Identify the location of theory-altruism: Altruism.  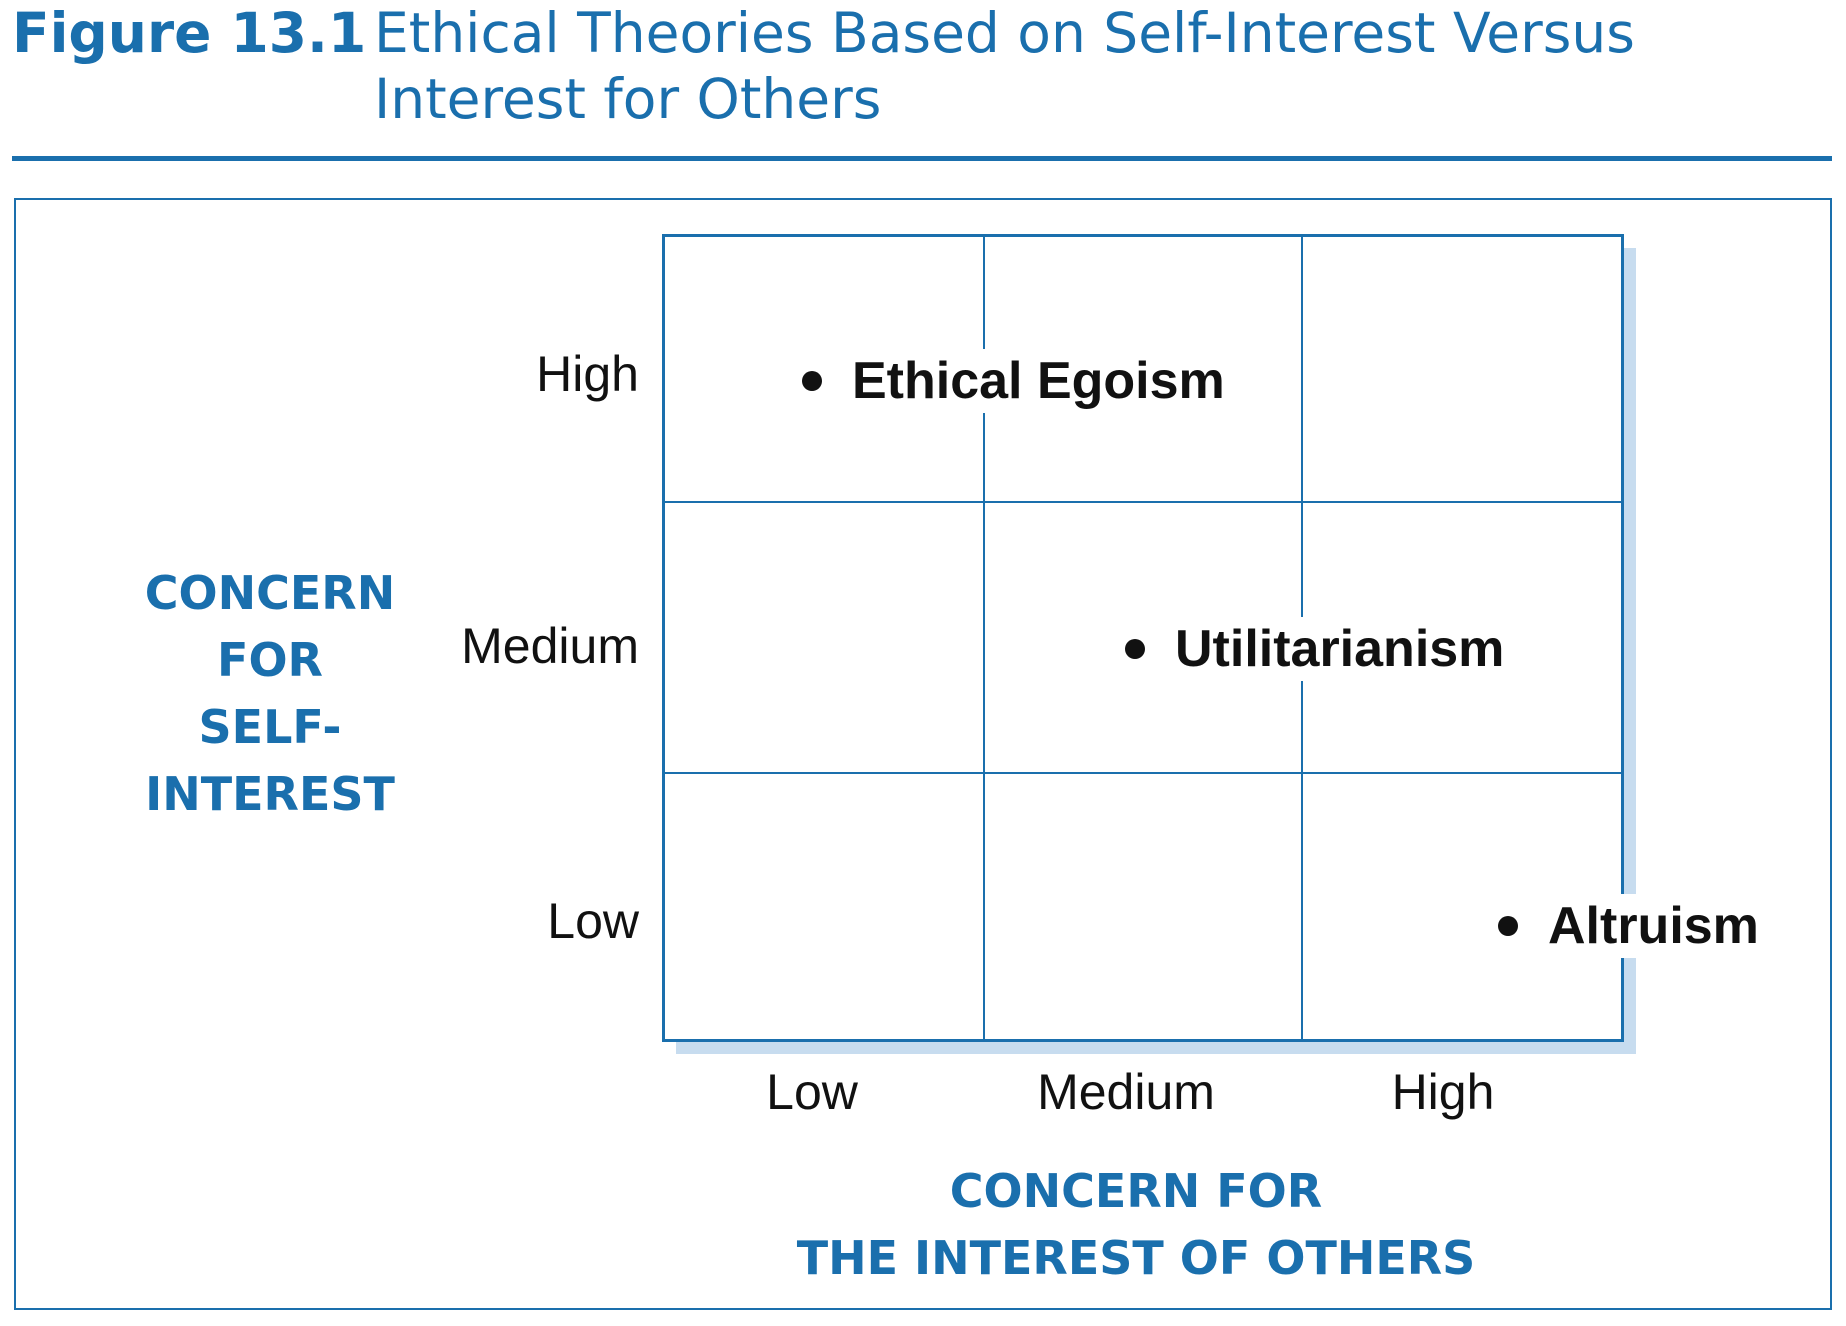
(1631, 926).